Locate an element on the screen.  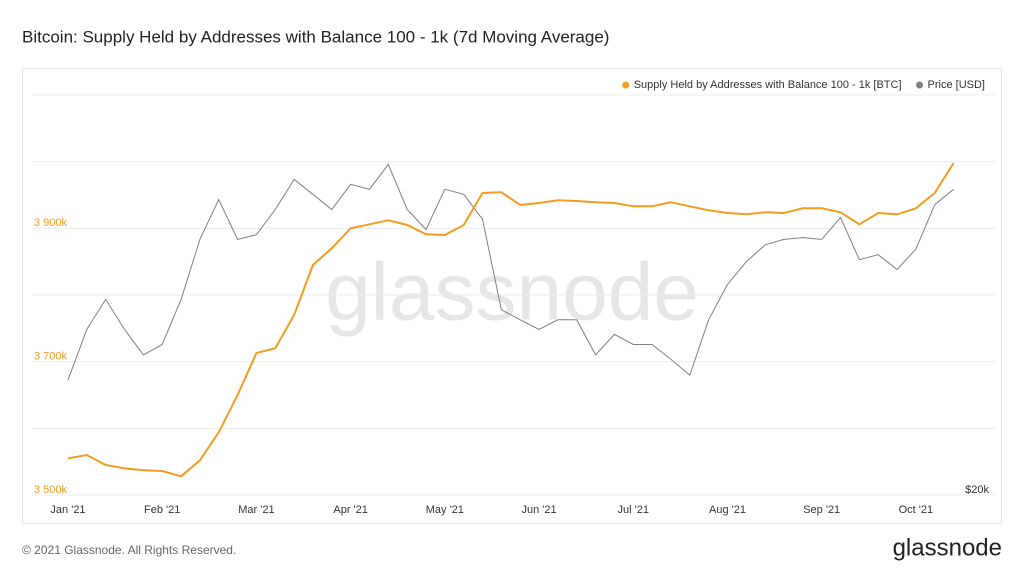
watermark: glassnode is located at coordinates (512, 292).